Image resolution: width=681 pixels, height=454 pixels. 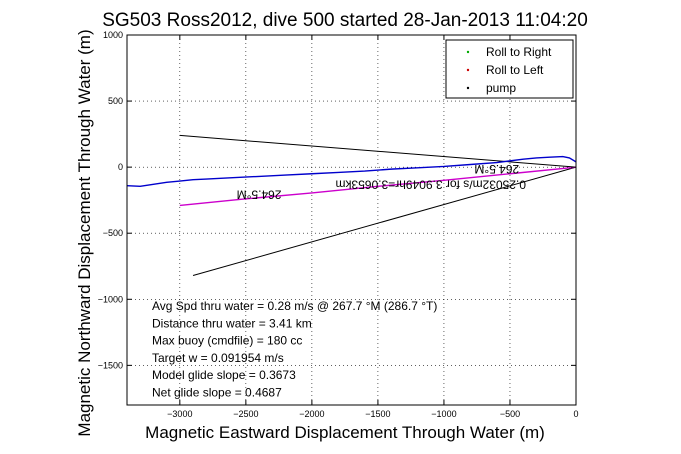 I want to click on summary-line: Distance thru water = 3.41 km, so click(x=232, y=323).